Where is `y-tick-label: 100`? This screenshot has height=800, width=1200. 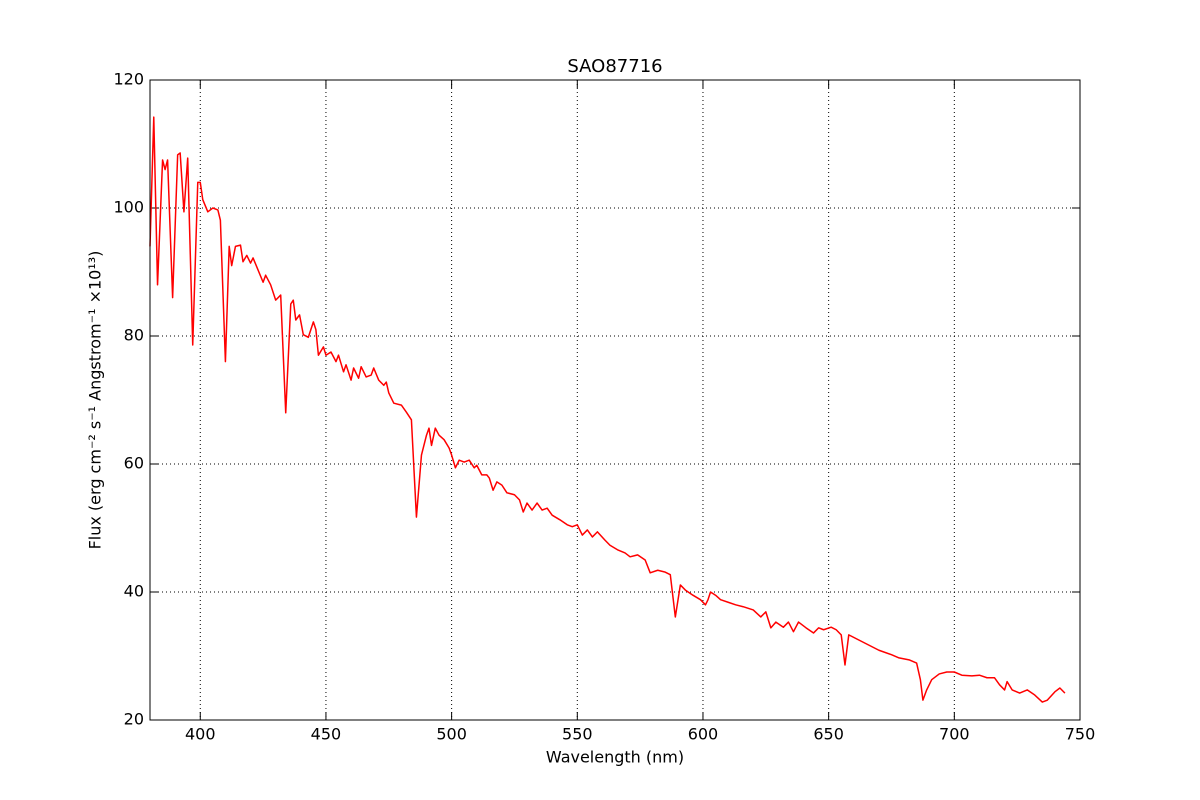
y-tick-label: 100 is located at coordinates (128, 207).